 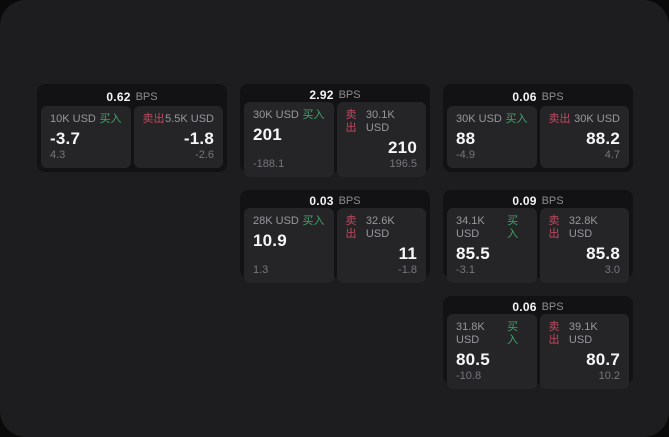 What do you see at coordinates (584, 351) in the screenshot?
I see `sell-panel: 卖出 39.1K USD 80.7 10.2` at bounding box center [584, 351].